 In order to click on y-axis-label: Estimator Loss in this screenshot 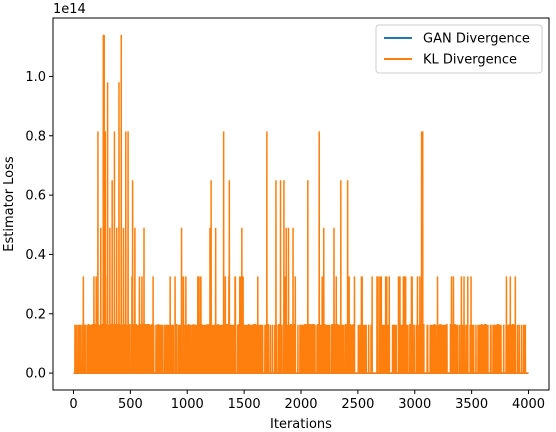, I will do `click(9, 204)`.